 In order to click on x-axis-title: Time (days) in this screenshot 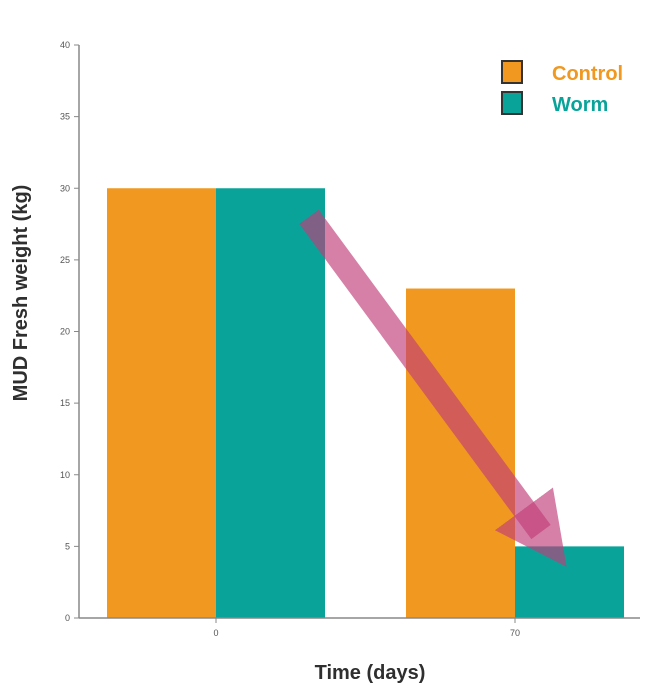, I will do `click(370, 673)`.